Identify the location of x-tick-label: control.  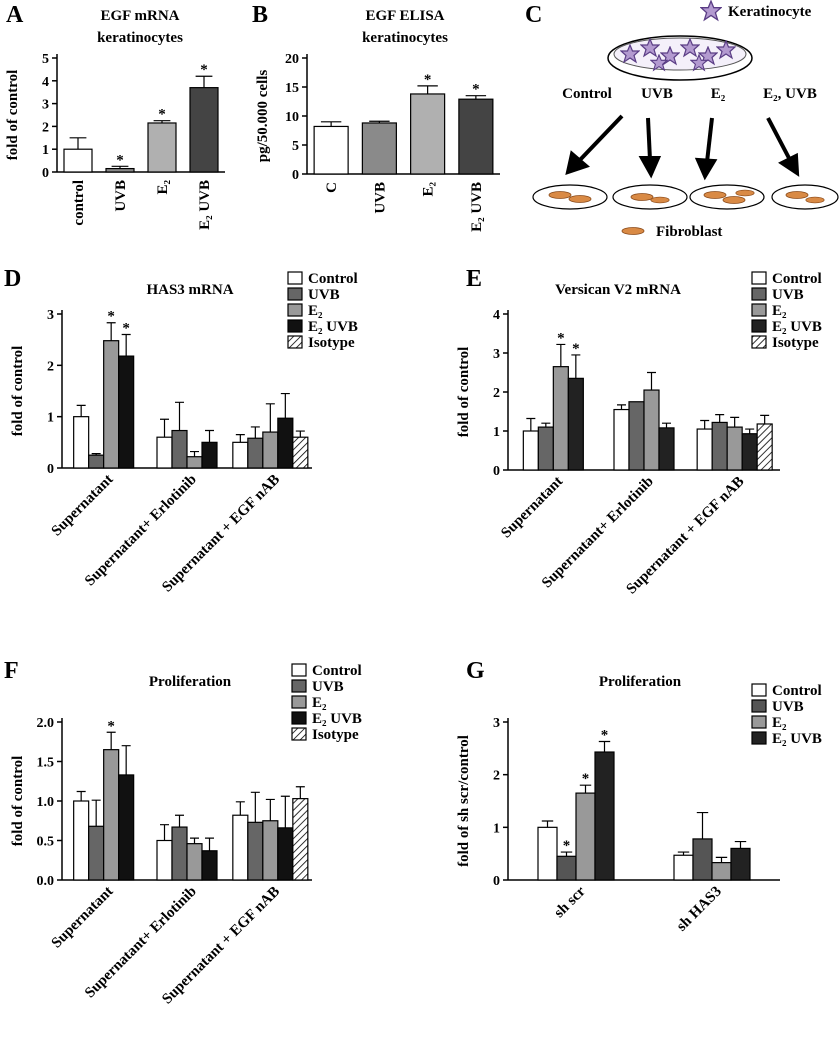
(79, 203).